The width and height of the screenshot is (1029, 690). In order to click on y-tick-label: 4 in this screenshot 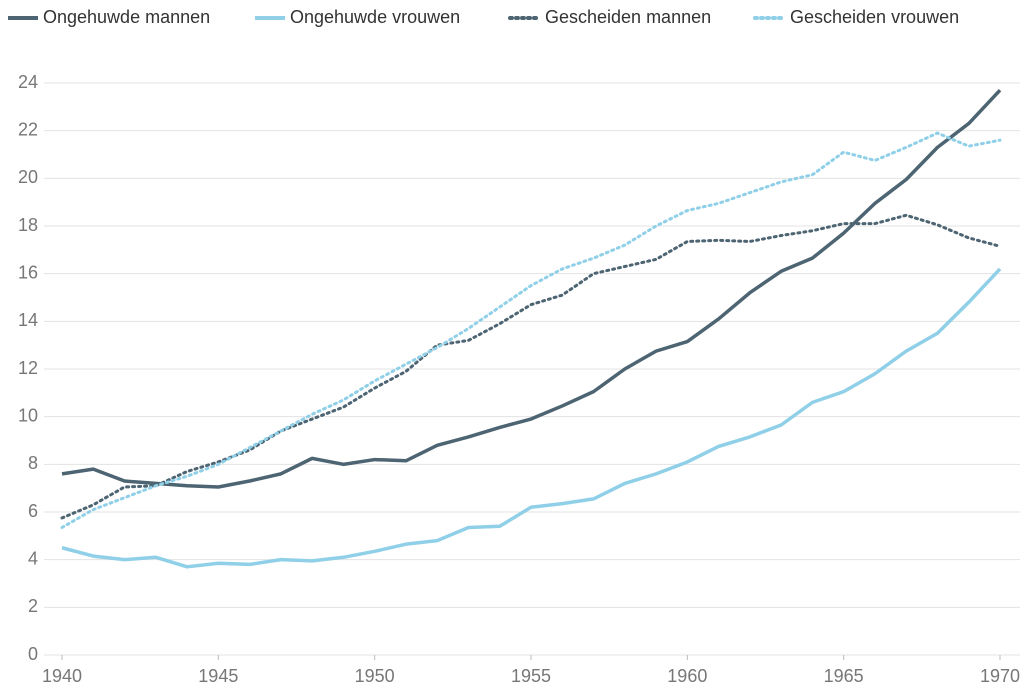, I will do `click(33, 558)`.